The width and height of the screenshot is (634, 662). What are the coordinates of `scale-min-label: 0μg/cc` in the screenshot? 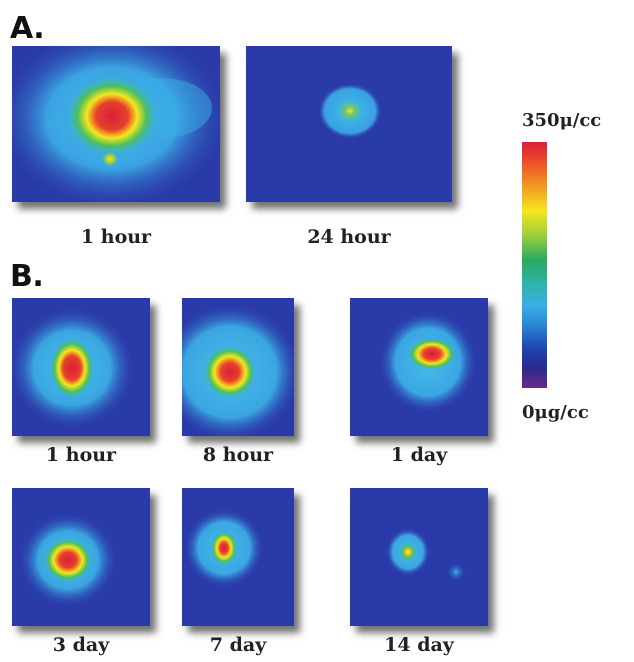 It's located at (555, 412).